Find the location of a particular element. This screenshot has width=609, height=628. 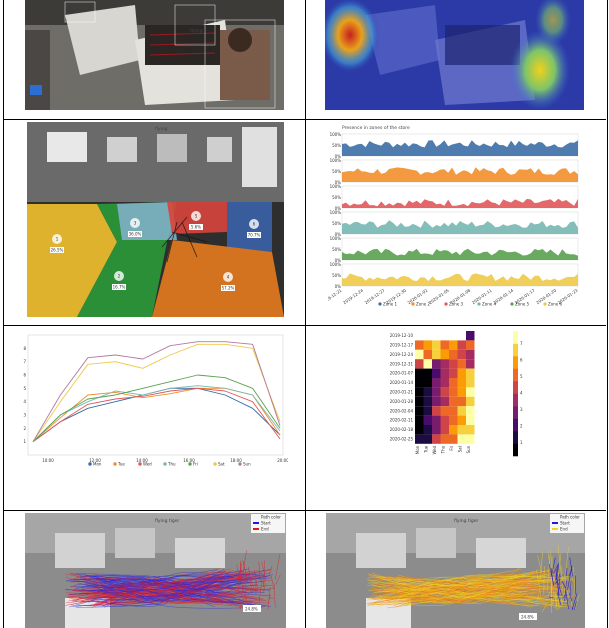

hourly-x-ticks: 10:00 12:00 14:00 16:00 18:00 20:00 is located at coordinates (165, 460).